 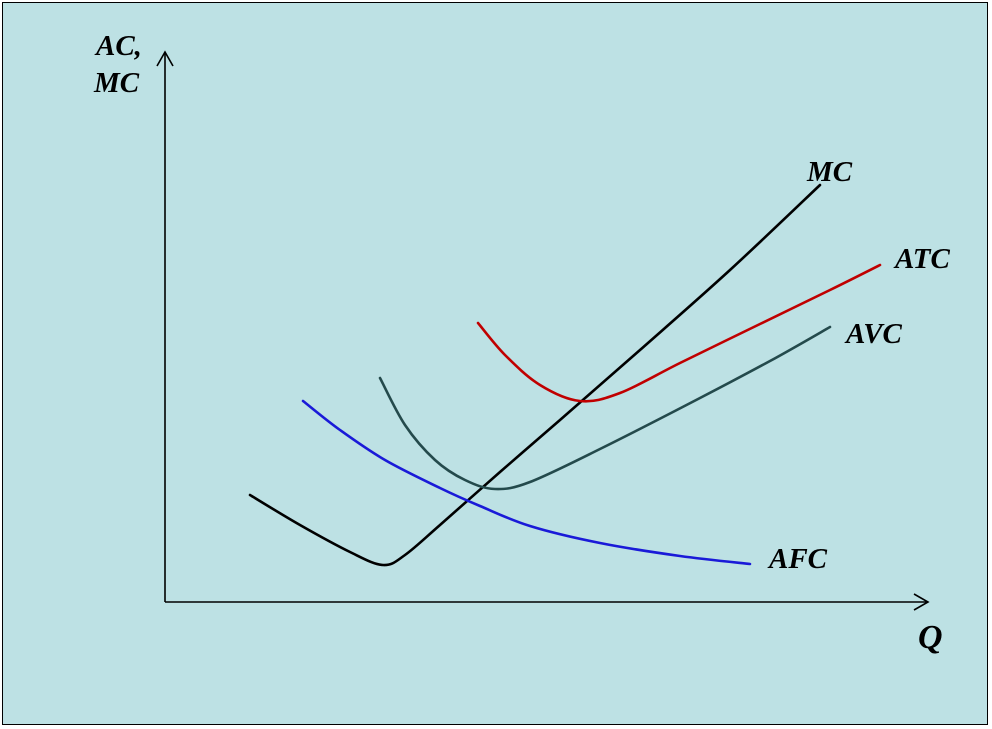 What do you see at coordinates (930, 637) in the screenshot?
I see `x-axis-label: Q` at bounding box center [930, 637].